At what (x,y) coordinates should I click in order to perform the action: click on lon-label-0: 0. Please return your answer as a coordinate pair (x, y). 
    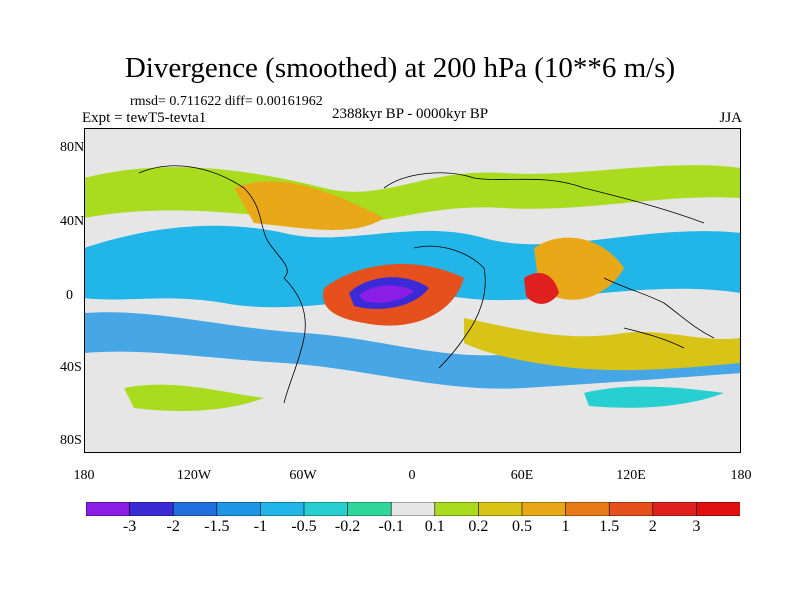
    Looking at the image, I should click on (412, 475).